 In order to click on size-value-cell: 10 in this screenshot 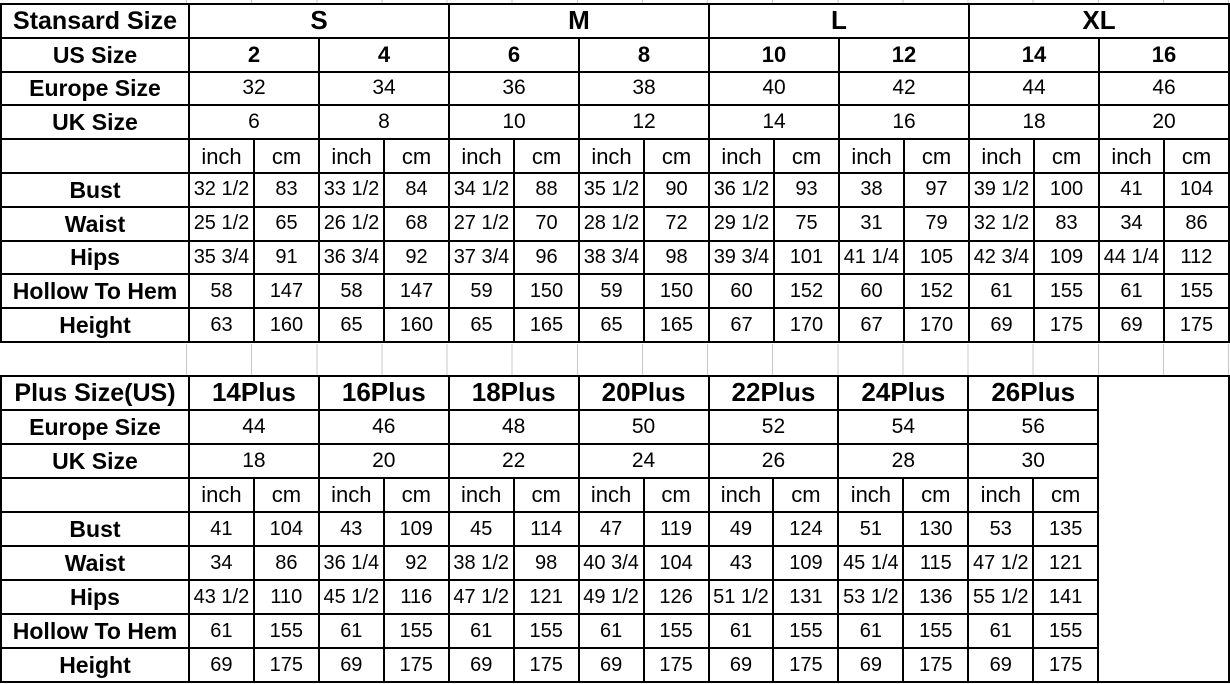, I will do `click(774, 54)`.